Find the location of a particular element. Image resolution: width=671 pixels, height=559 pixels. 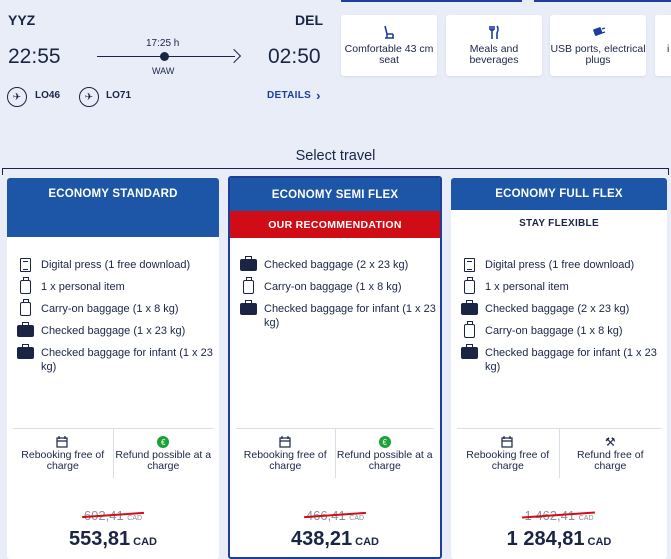

fare-price: 438,21 CAD is located at coordinates (334, 539).